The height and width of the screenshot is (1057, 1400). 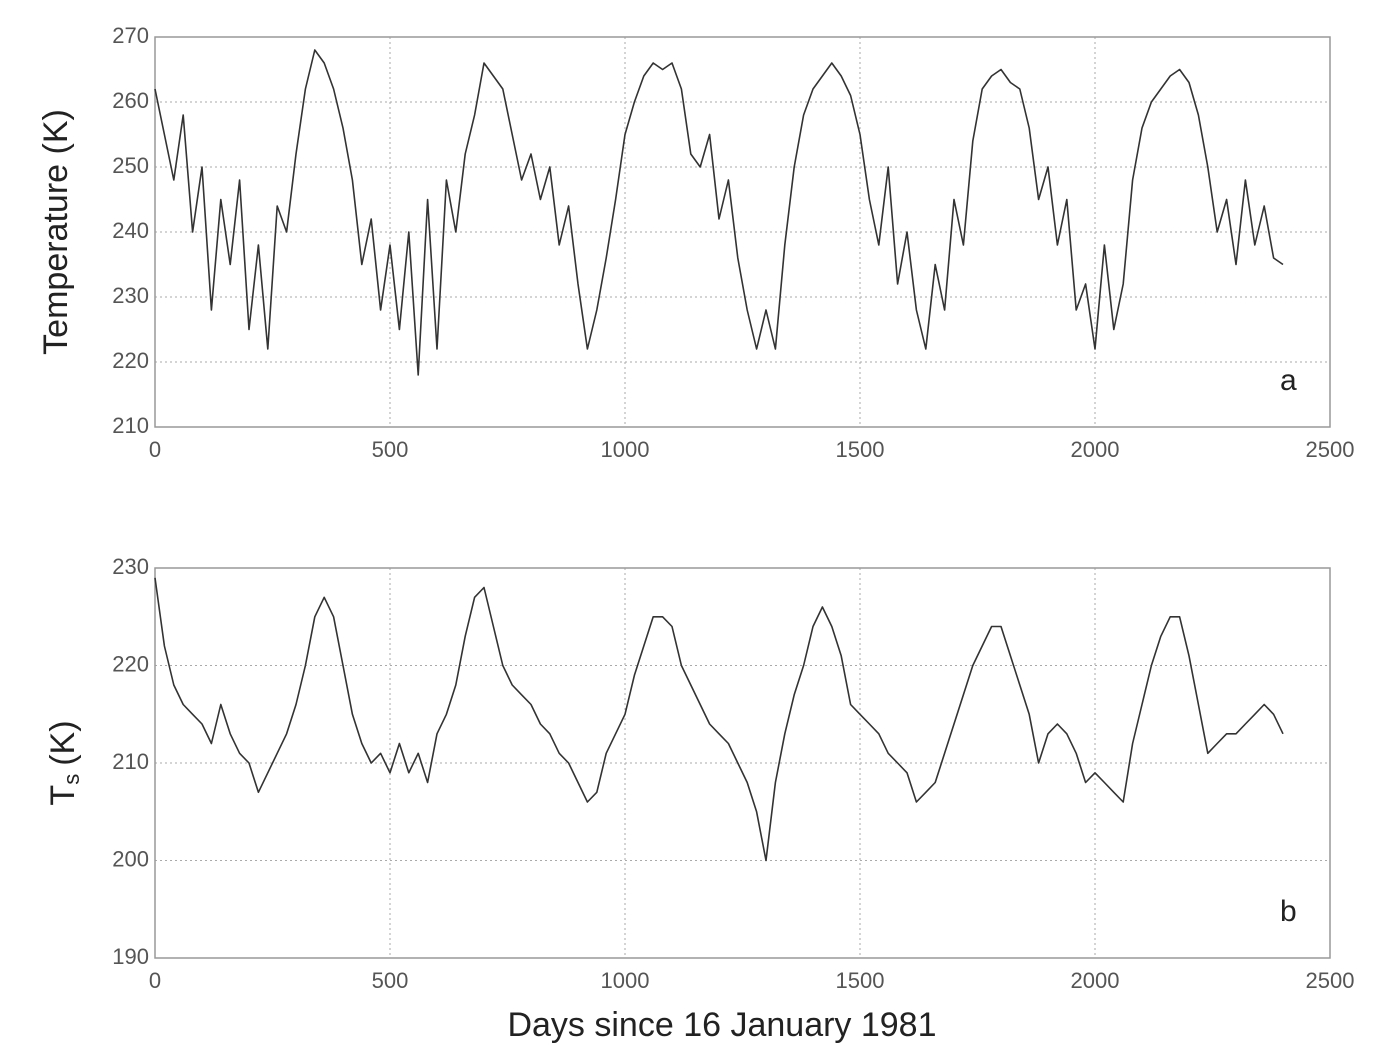 I want to click on y-tick-label: 260, so click(x=130, y=100).